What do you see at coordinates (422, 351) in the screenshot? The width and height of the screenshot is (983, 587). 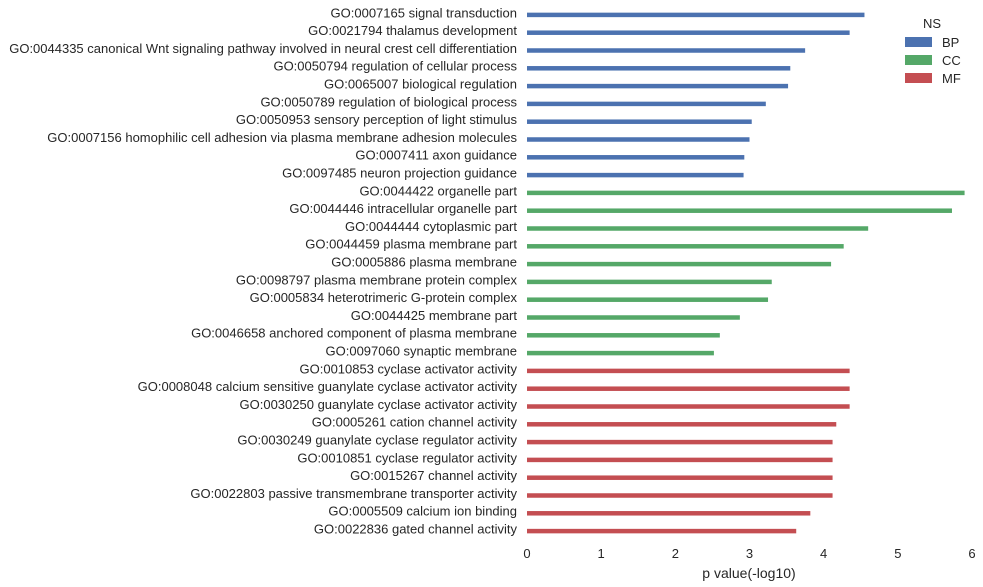 I see `category-label: GO:0097060 synaptic membrane` at bounding box center [422, 351].